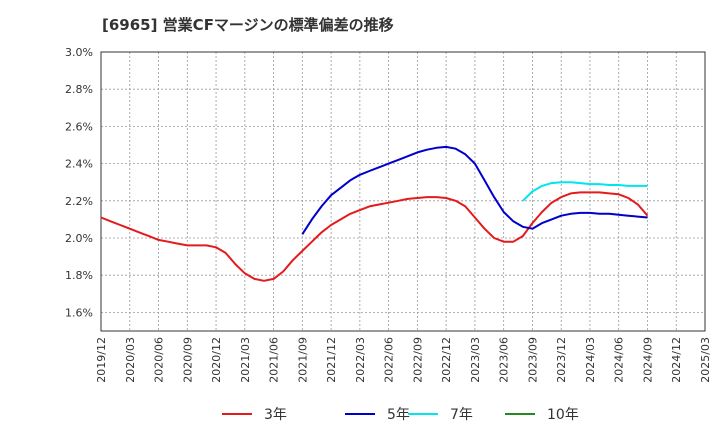 The width and height of the screenshot is (720, 440). I want to click on x-tick-label: 2021/12, so click(331, 360).